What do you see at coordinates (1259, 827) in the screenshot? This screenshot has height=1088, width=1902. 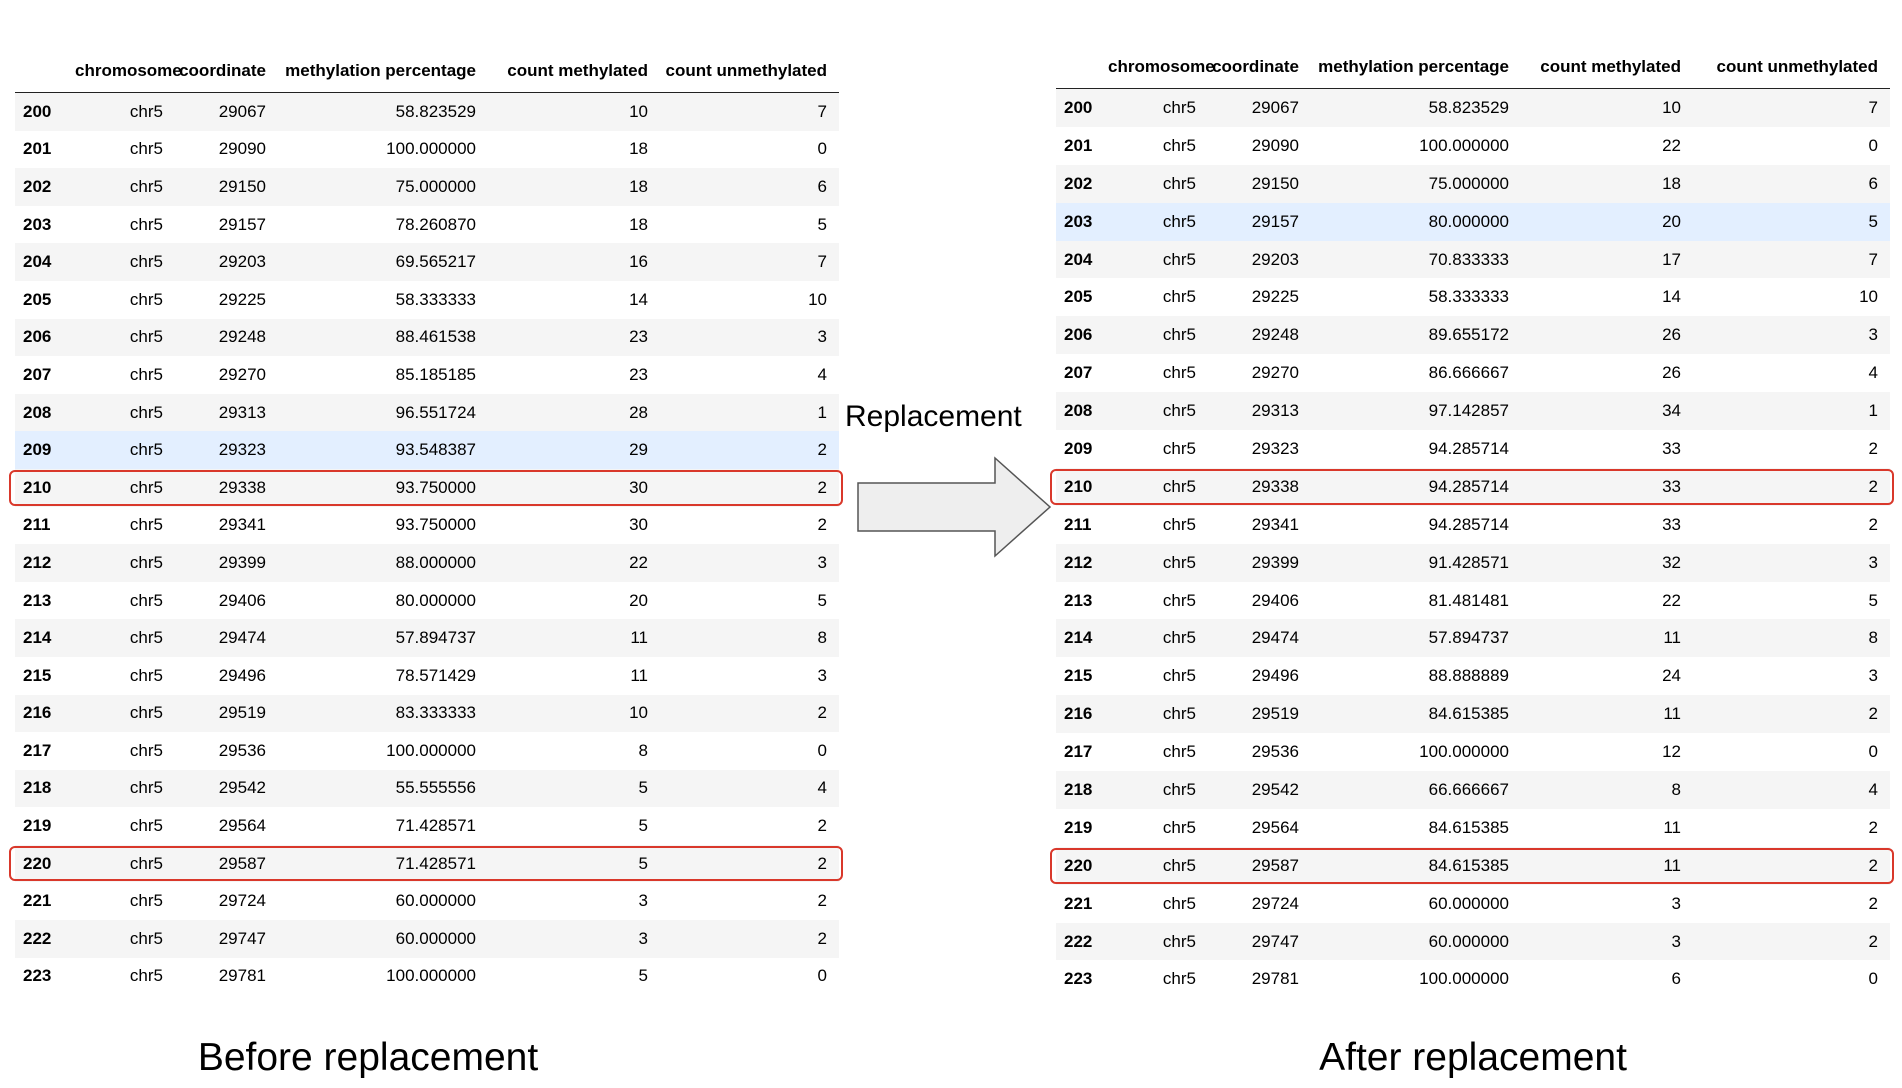 I see `cell-coordinate: 29564` at bounding box center [1259, 827].